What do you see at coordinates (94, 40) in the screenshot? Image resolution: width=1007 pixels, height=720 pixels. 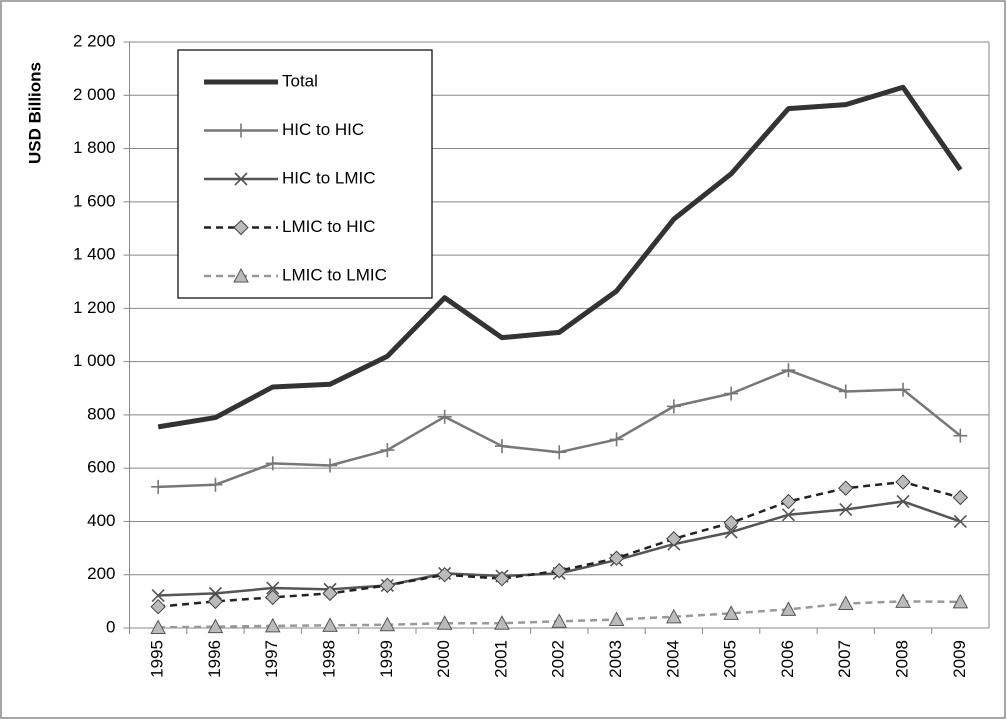 I see `y-tick-label: 2 200` at bounding box center [94, 40].